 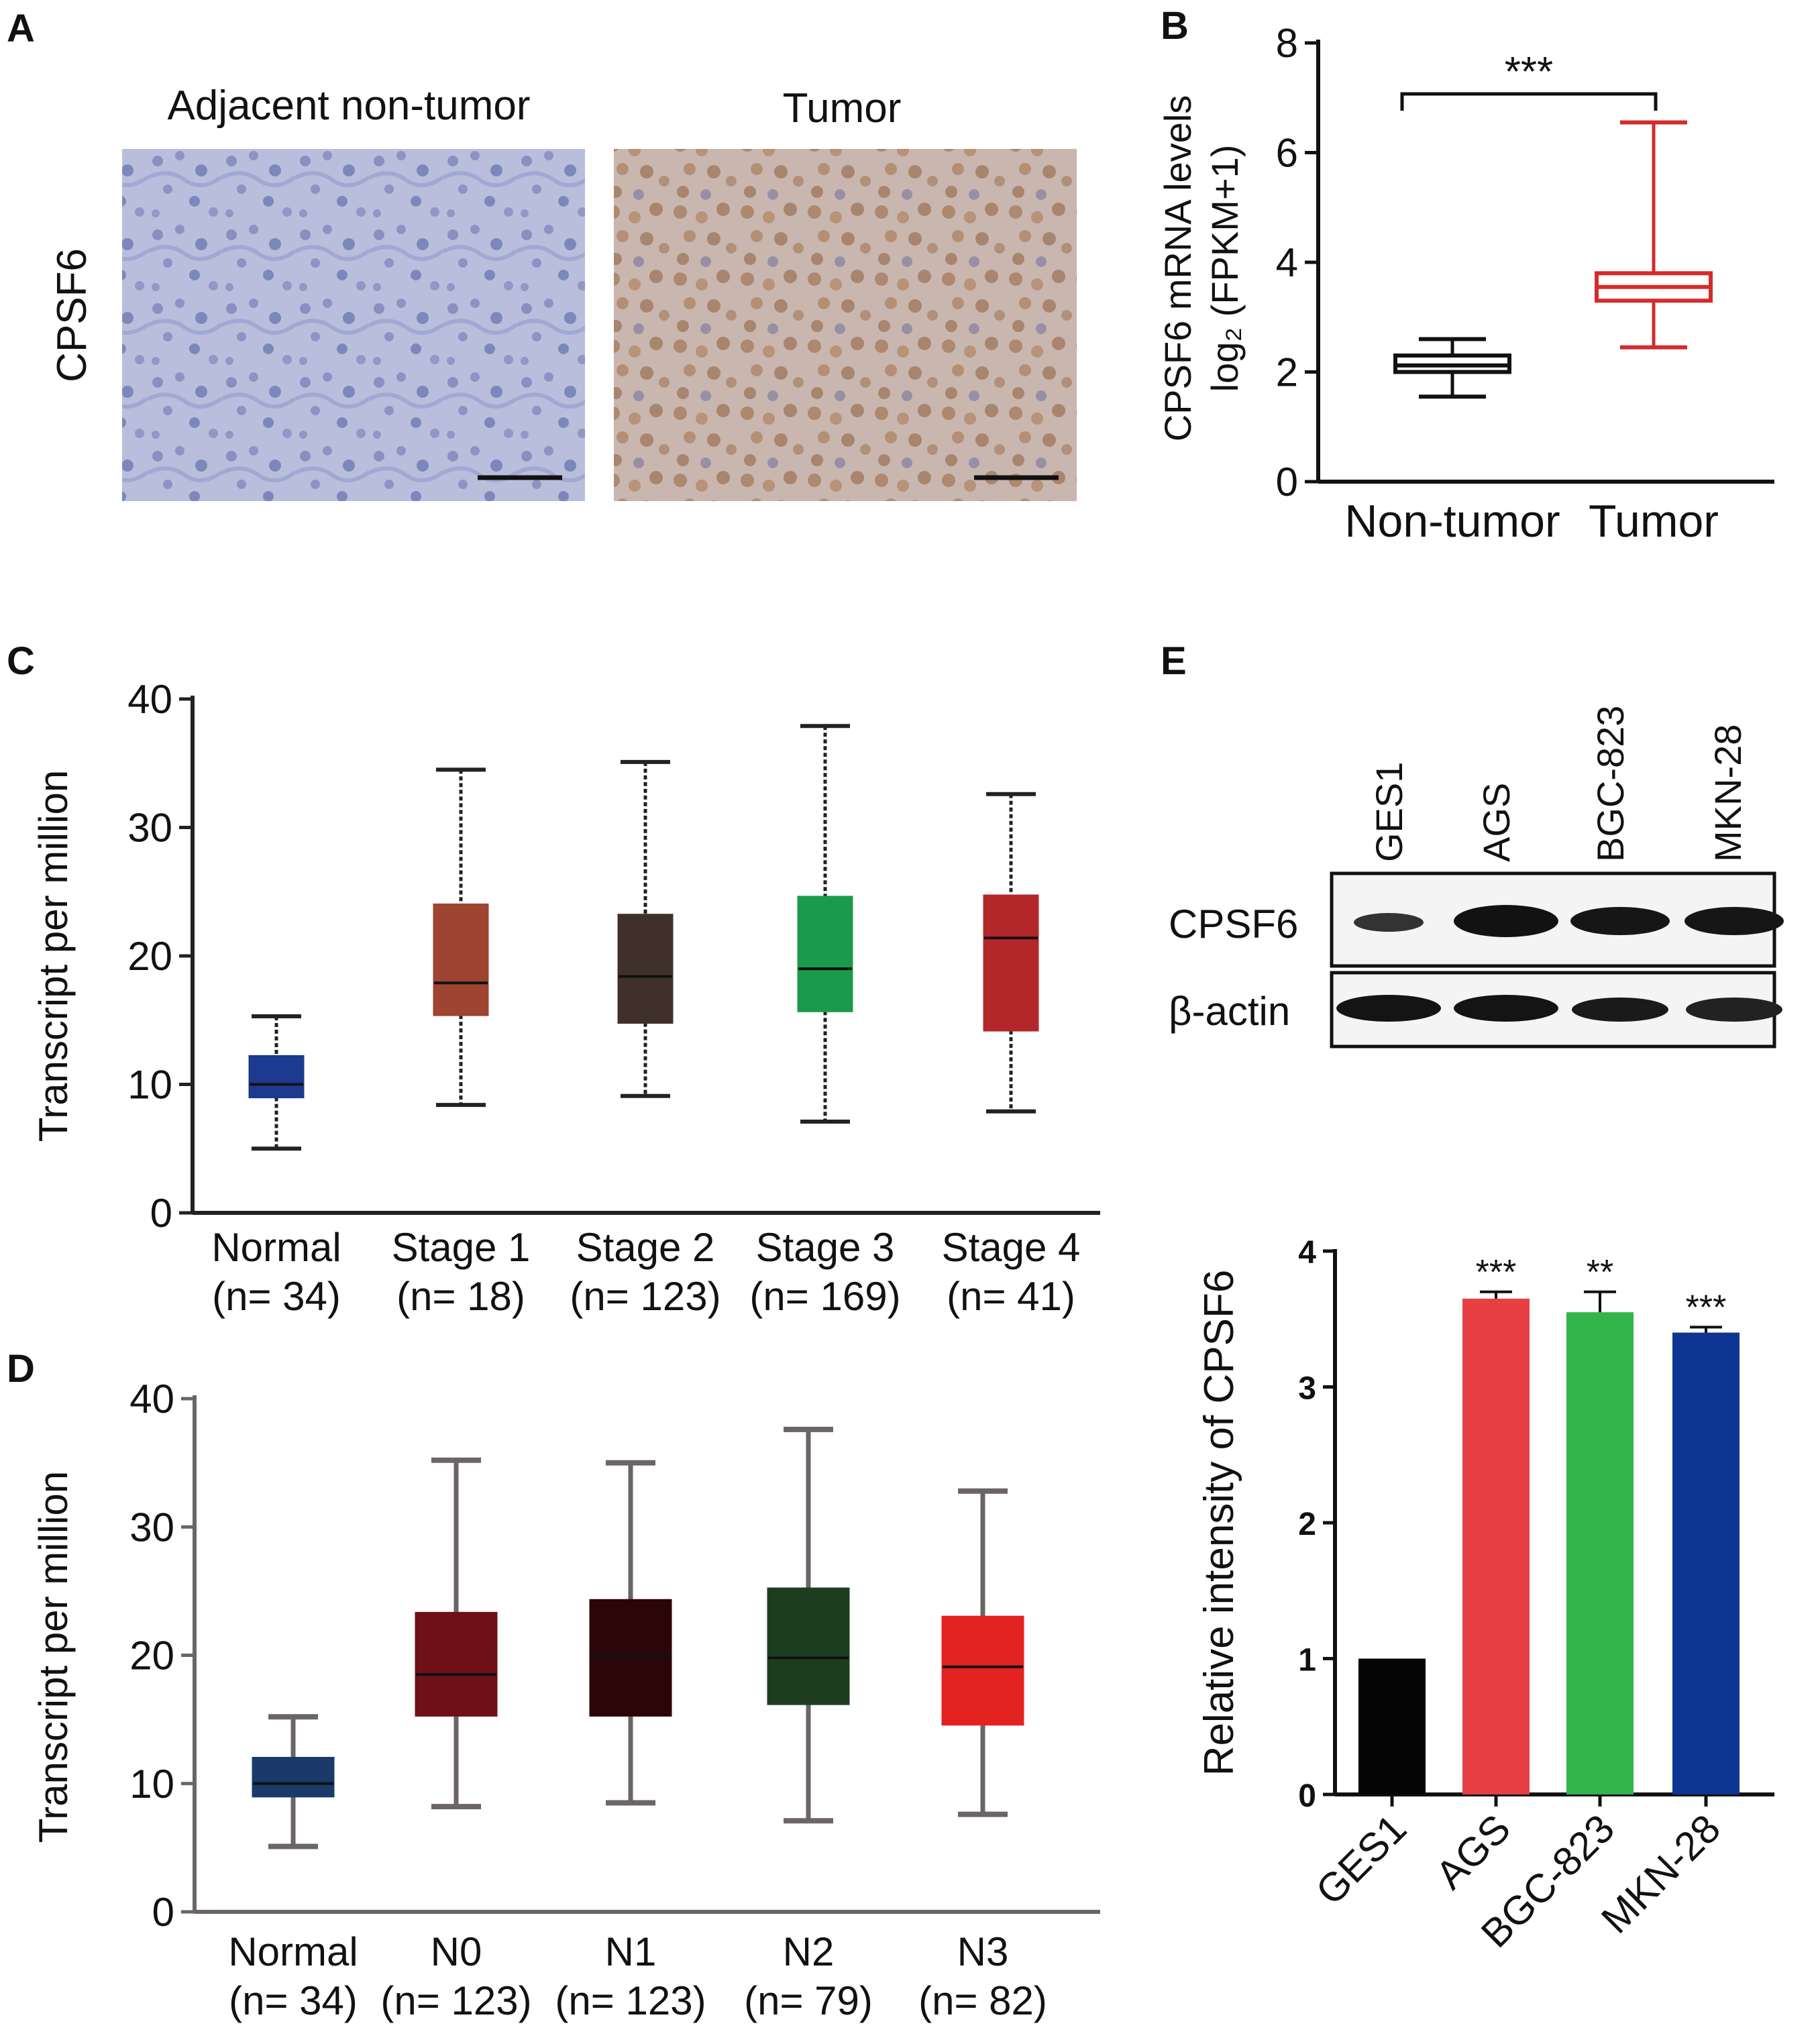 What do you see at coordinates (1230, 1011) in the screenshot?
I see `blot-row-label-actin: β-actin` at bounding box center [1230, 1011].